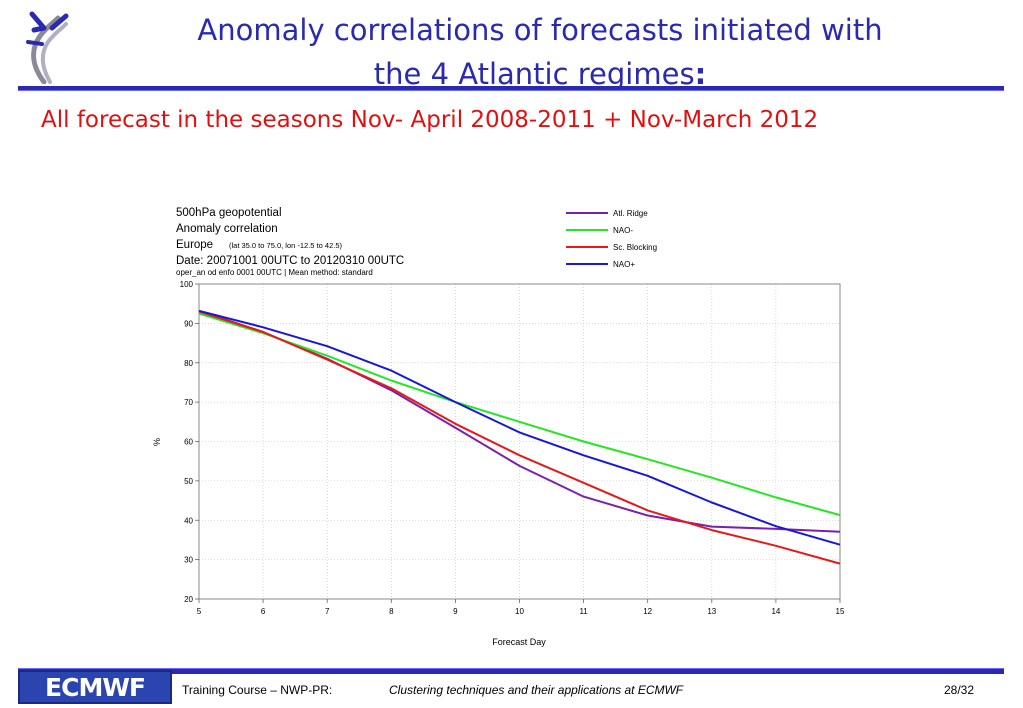 The width and height of the screenshot is (1023, 708). I want to click on y-tick-label: 100, so click(187, 284).